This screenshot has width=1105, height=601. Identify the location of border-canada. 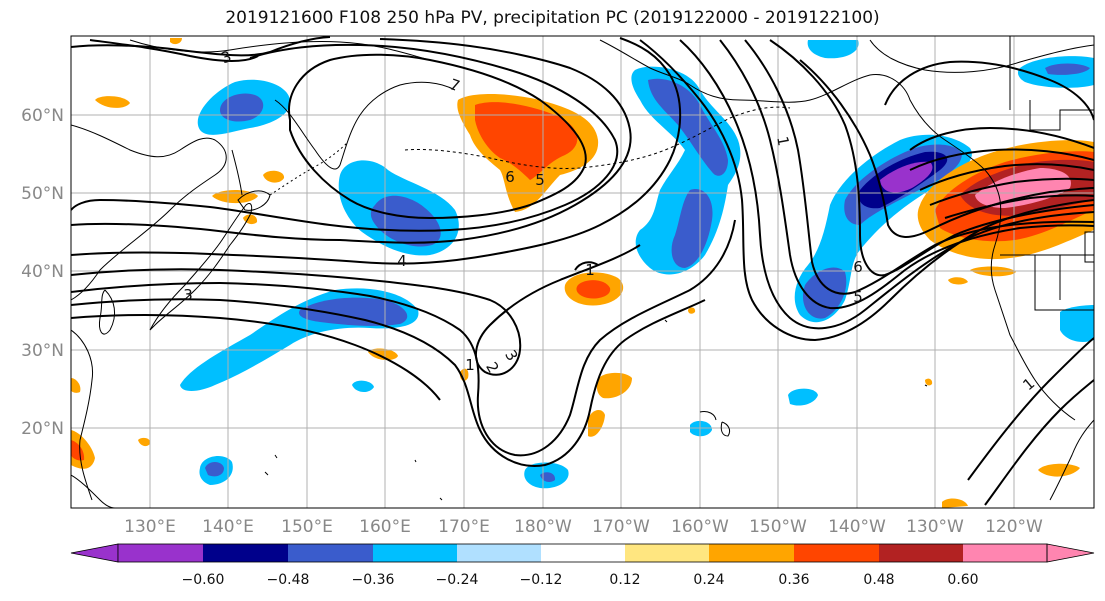
(1051, 83).